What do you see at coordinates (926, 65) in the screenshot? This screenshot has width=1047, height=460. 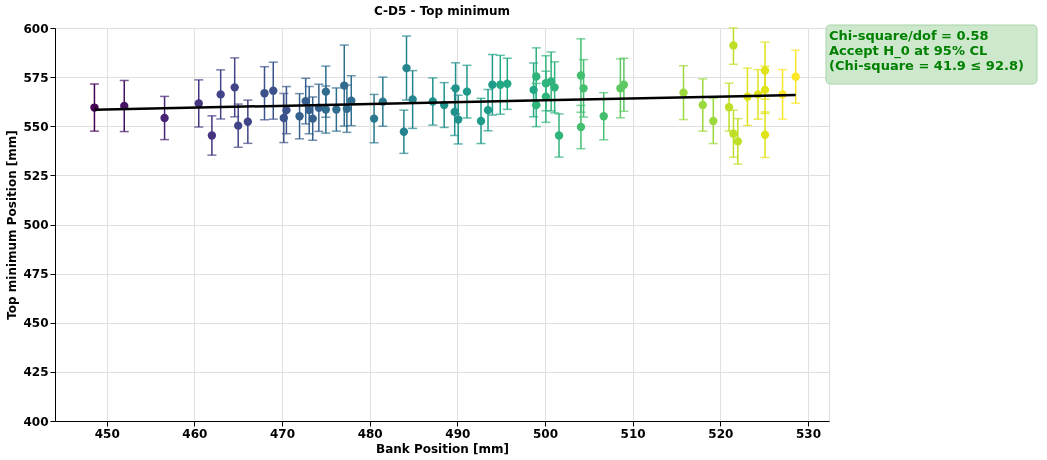 I see `annotation: (Chi-square = 41.9 ≤ 92.8)` at bounding box center [926, 65].